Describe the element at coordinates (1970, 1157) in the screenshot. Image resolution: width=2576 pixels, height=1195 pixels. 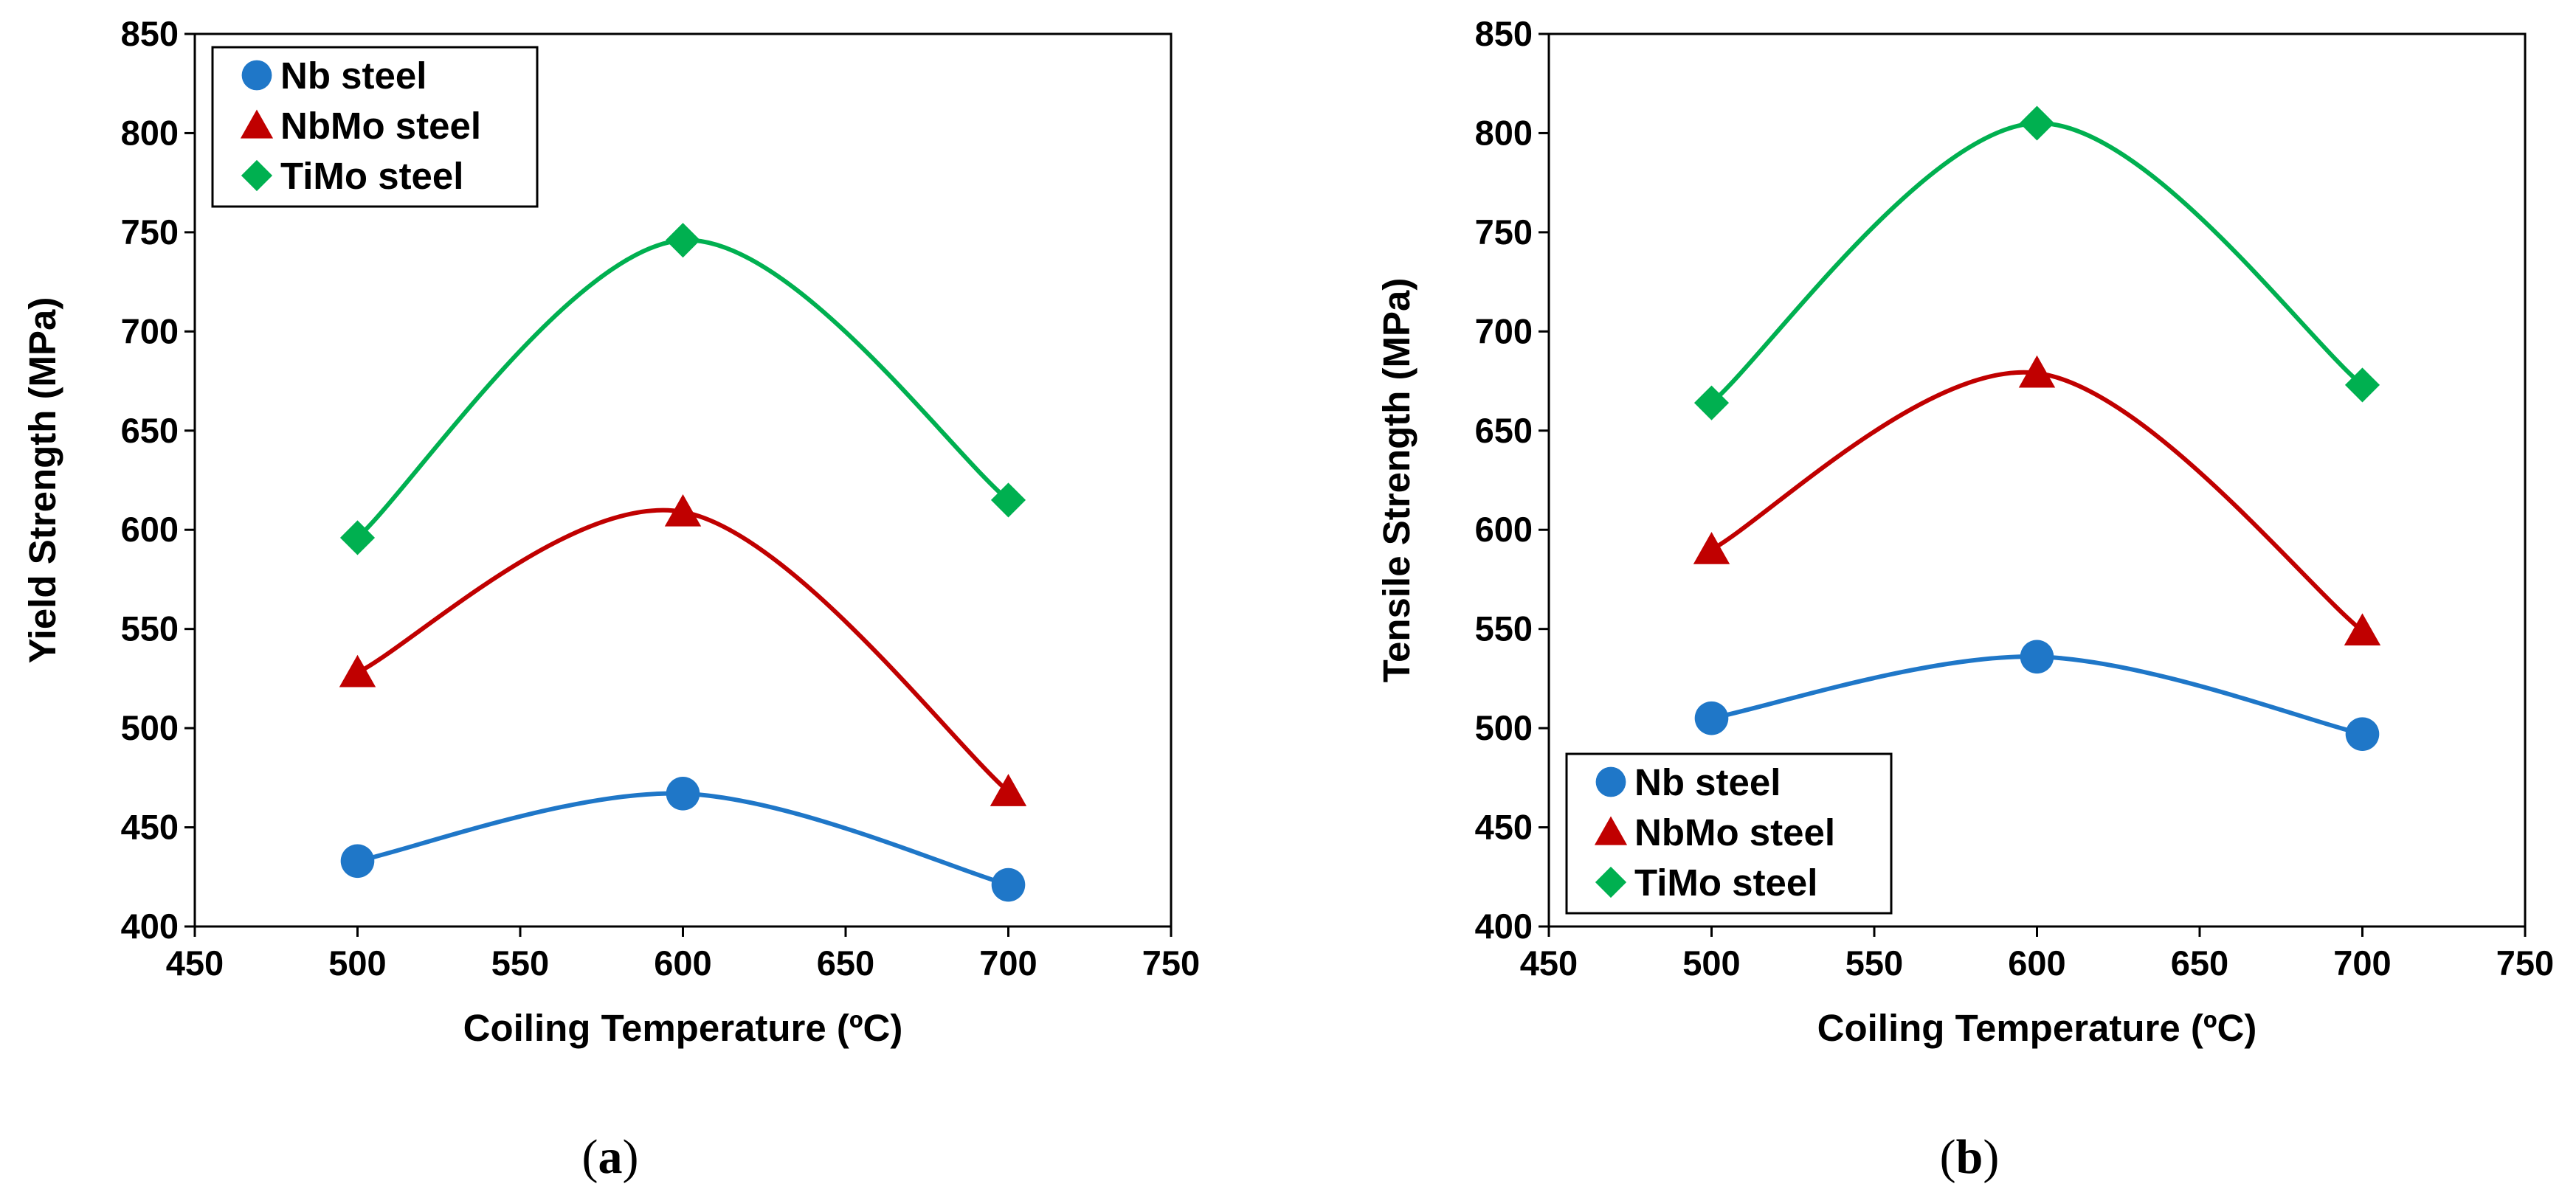
I see `panel-label: (b)` at that location.